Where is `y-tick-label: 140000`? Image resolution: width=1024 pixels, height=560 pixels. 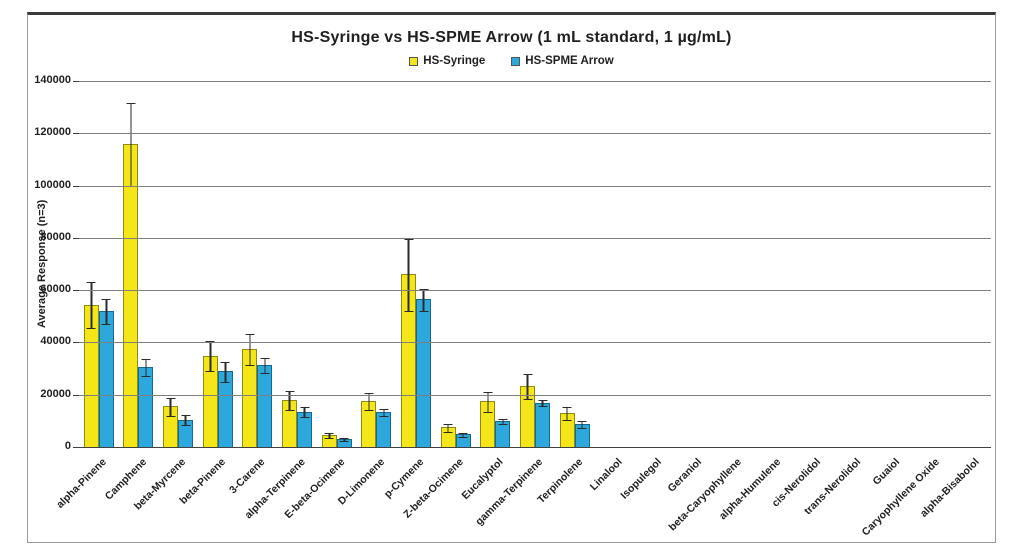 y-tick-label: 140000 is located at coordinates (52, 80).